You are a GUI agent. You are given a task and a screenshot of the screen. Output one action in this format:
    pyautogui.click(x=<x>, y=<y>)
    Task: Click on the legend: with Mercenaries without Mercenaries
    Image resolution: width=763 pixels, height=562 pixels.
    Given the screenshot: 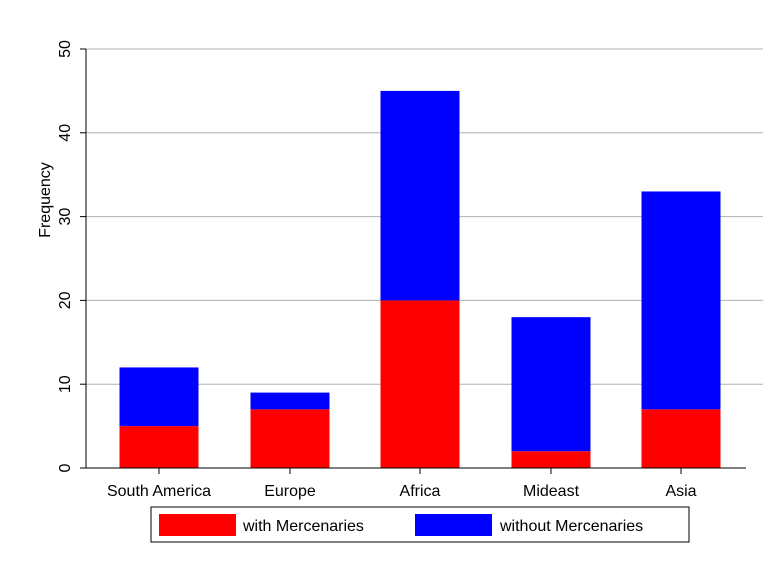 What is the action you would take?
    pyautogui.click(x=420, y=524)
    